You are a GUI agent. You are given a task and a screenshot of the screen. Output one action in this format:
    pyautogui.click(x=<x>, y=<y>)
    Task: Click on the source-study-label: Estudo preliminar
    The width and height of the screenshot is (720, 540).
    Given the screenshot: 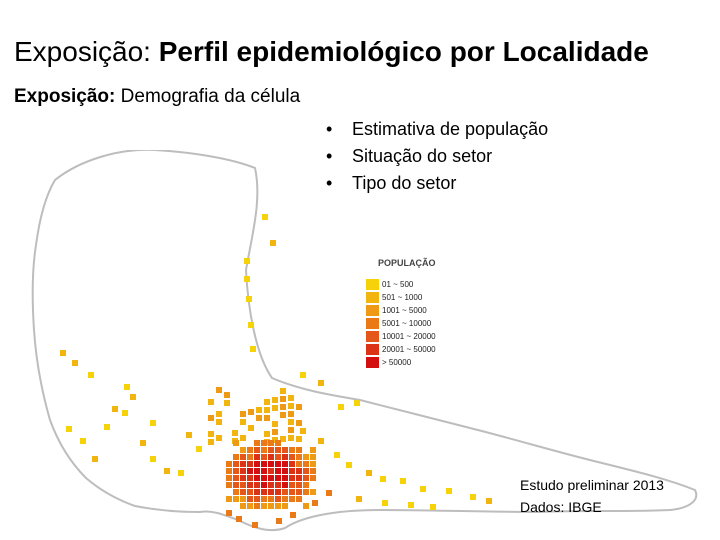 What is the action you would take?
    pyautogui.click(x=574, y=485)
    